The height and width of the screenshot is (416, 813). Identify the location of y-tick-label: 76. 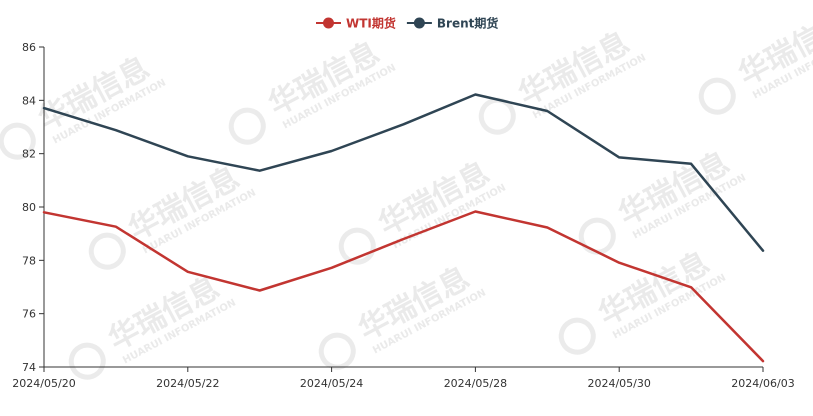
(29, 314).